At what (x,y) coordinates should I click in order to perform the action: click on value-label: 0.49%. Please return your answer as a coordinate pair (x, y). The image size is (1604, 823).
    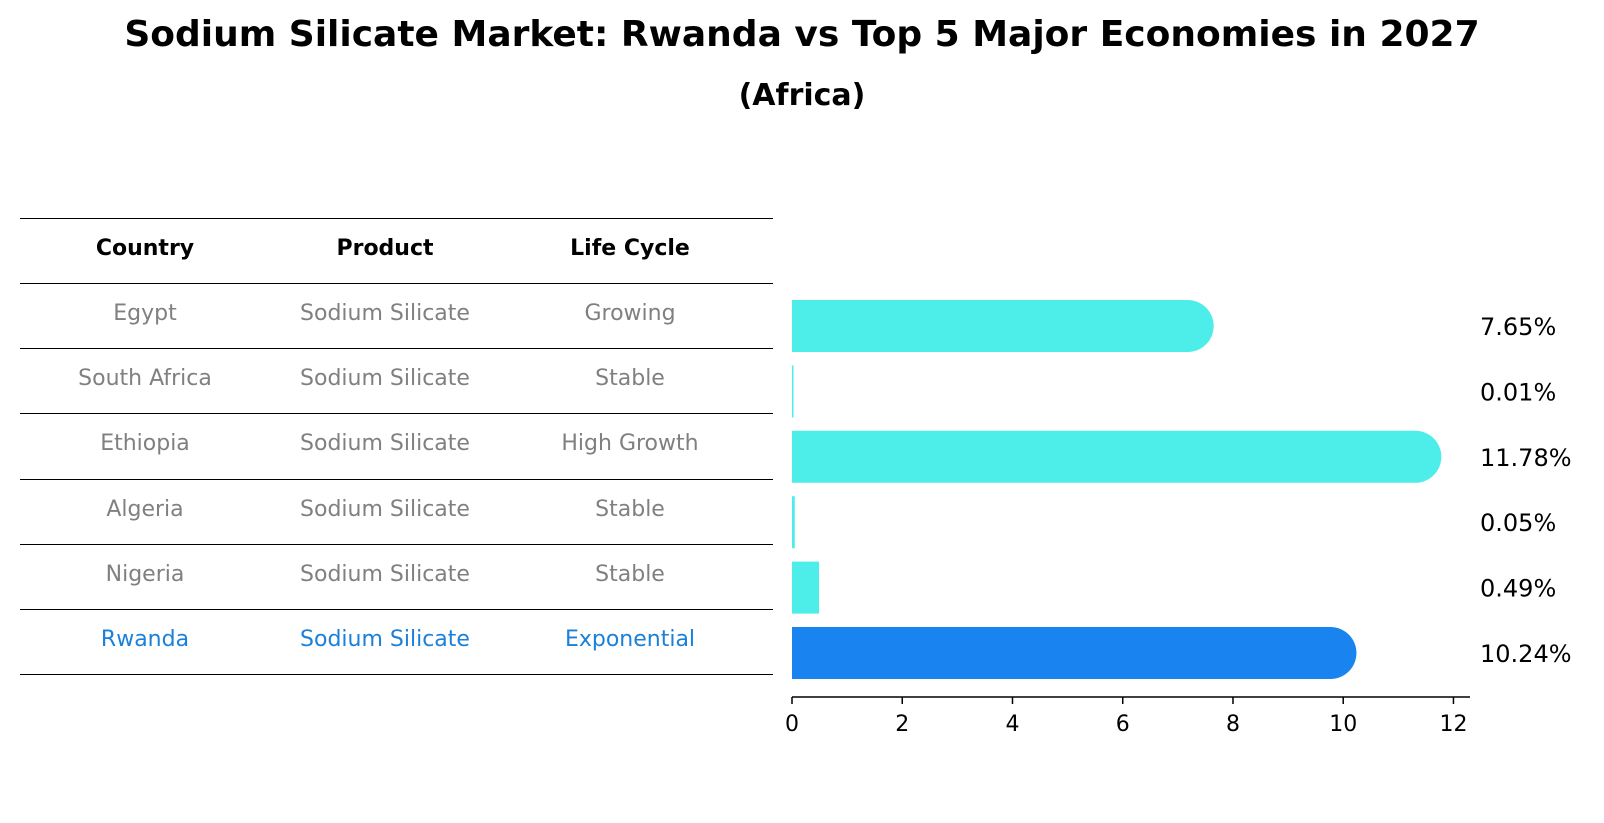
    Looking at the image, I should click on (1518, 589).